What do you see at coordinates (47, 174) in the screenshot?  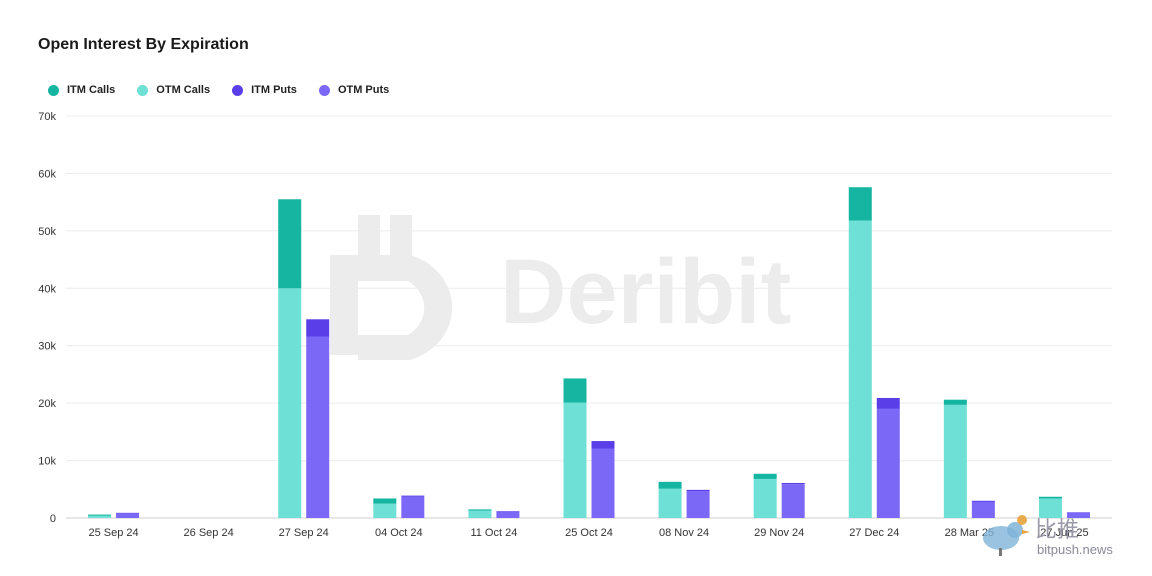 I see `y-tick-label: 60k` at bounding box center [47, 174].